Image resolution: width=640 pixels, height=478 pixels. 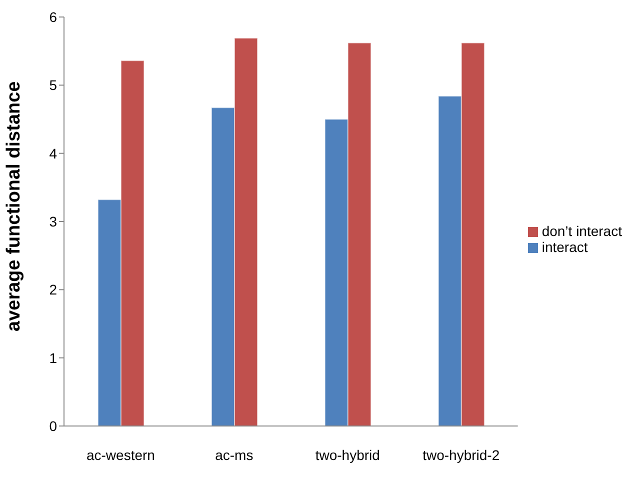 What do you see at coordinates (53, 85) in the screenshot?
I see `y-tick-label: 5` at bounding box center [53, 85].